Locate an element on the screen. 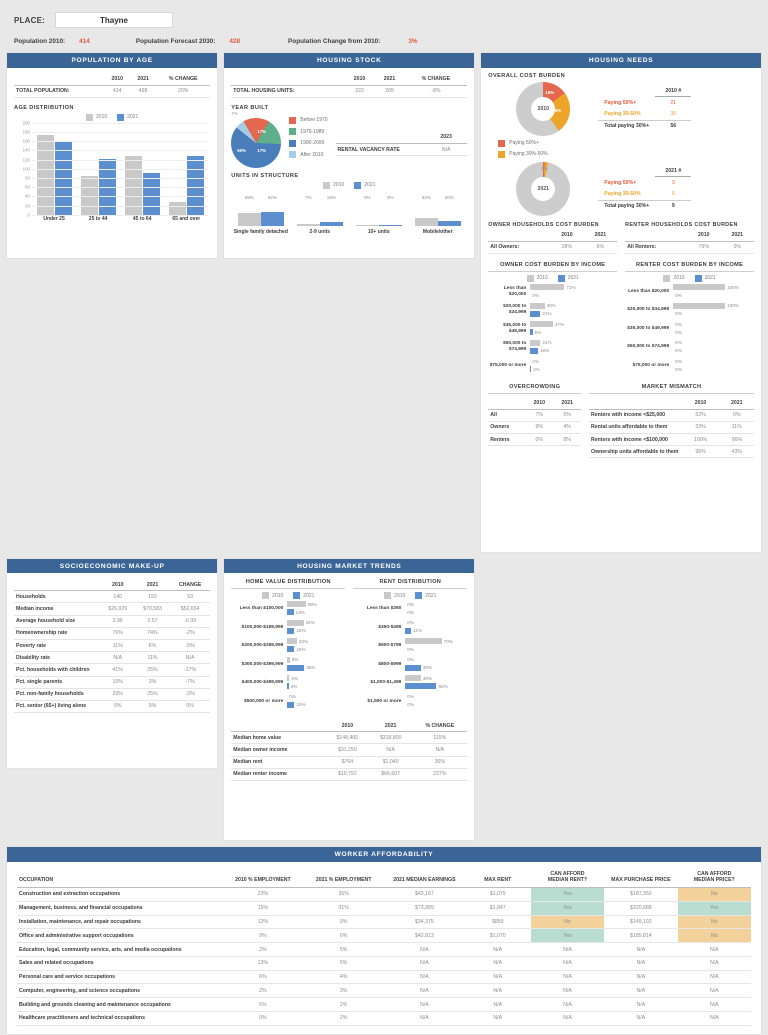  row-2021: $318,800 is located at coordinates (390, 738).